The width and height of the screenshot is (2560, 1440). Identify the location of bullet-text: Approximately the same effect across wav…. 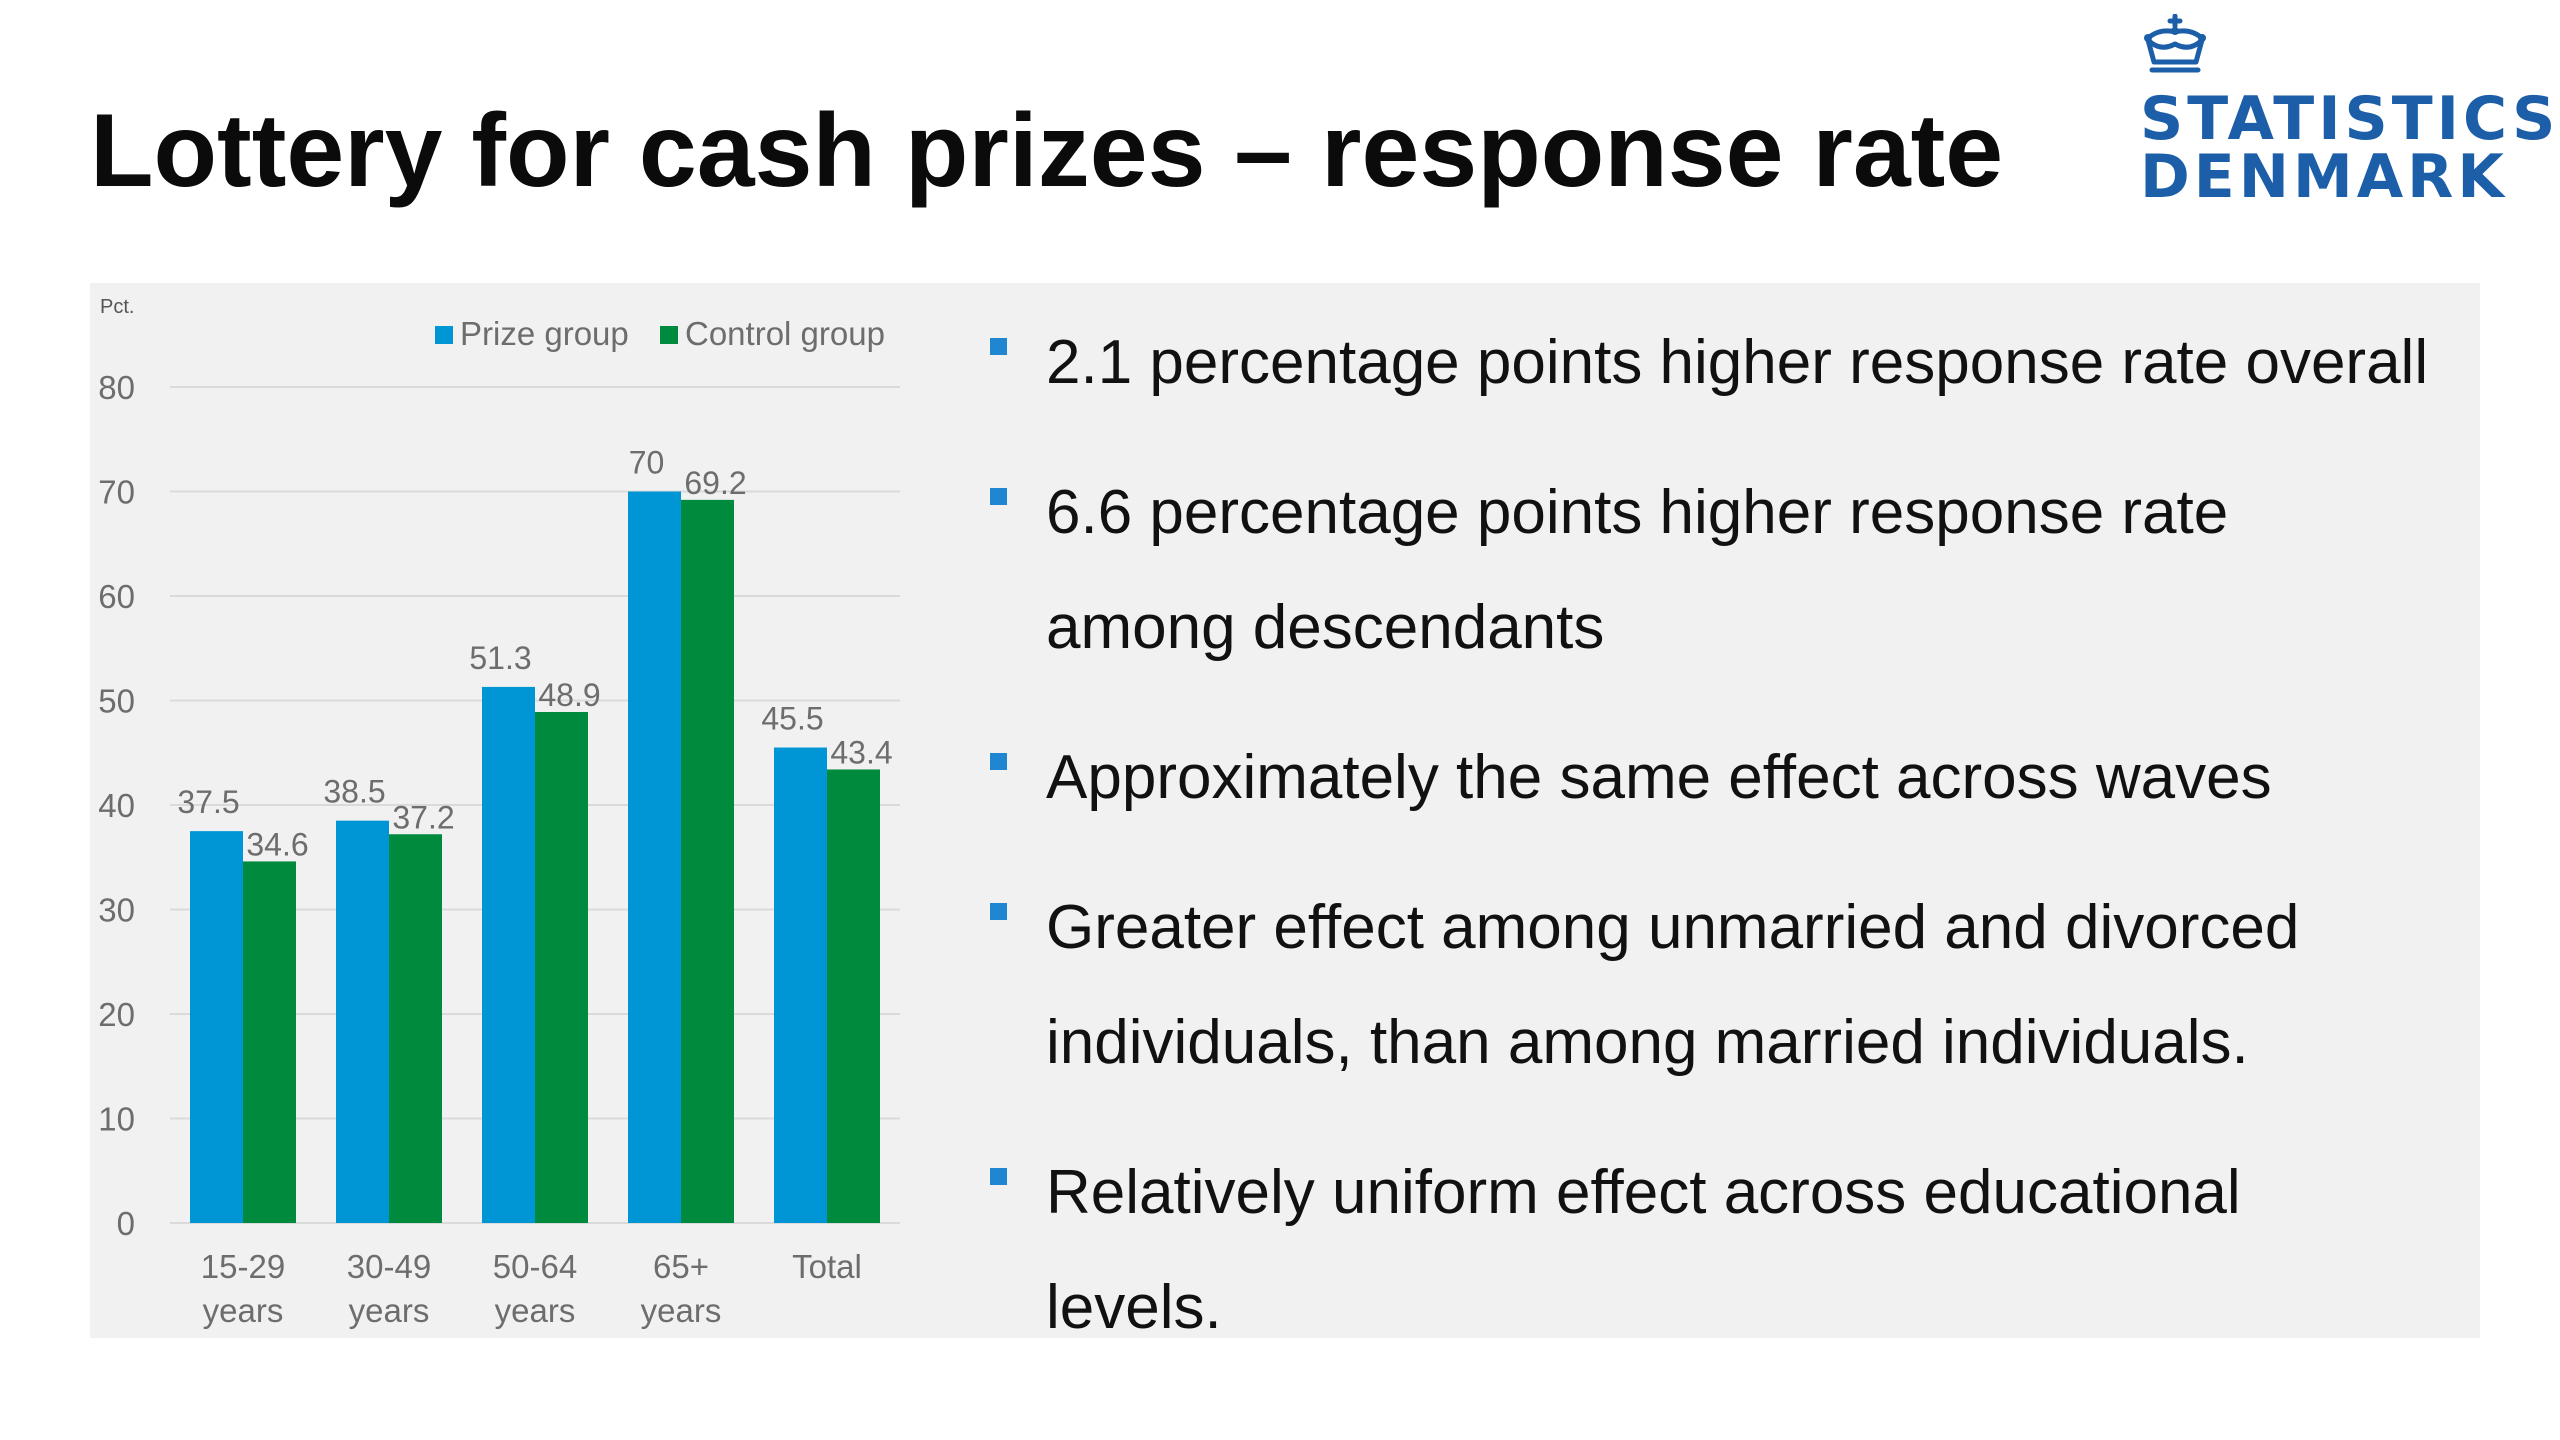
(1659, 777).